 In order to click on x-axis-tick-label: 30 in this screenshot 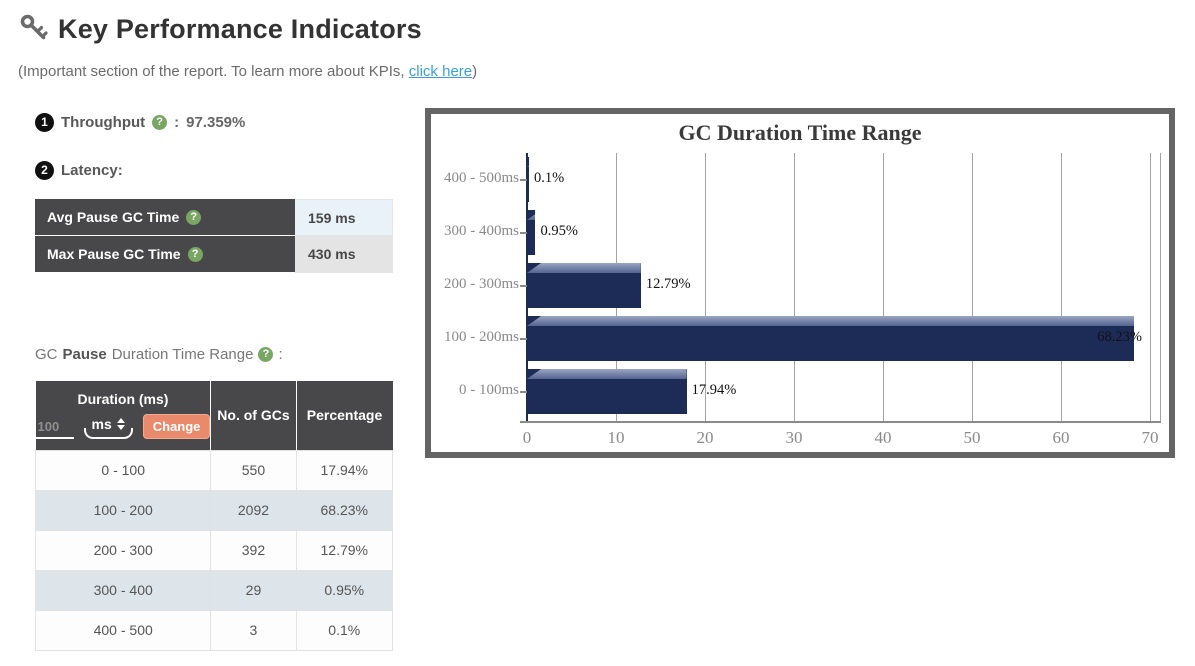, I will do `click(794, 437)`.